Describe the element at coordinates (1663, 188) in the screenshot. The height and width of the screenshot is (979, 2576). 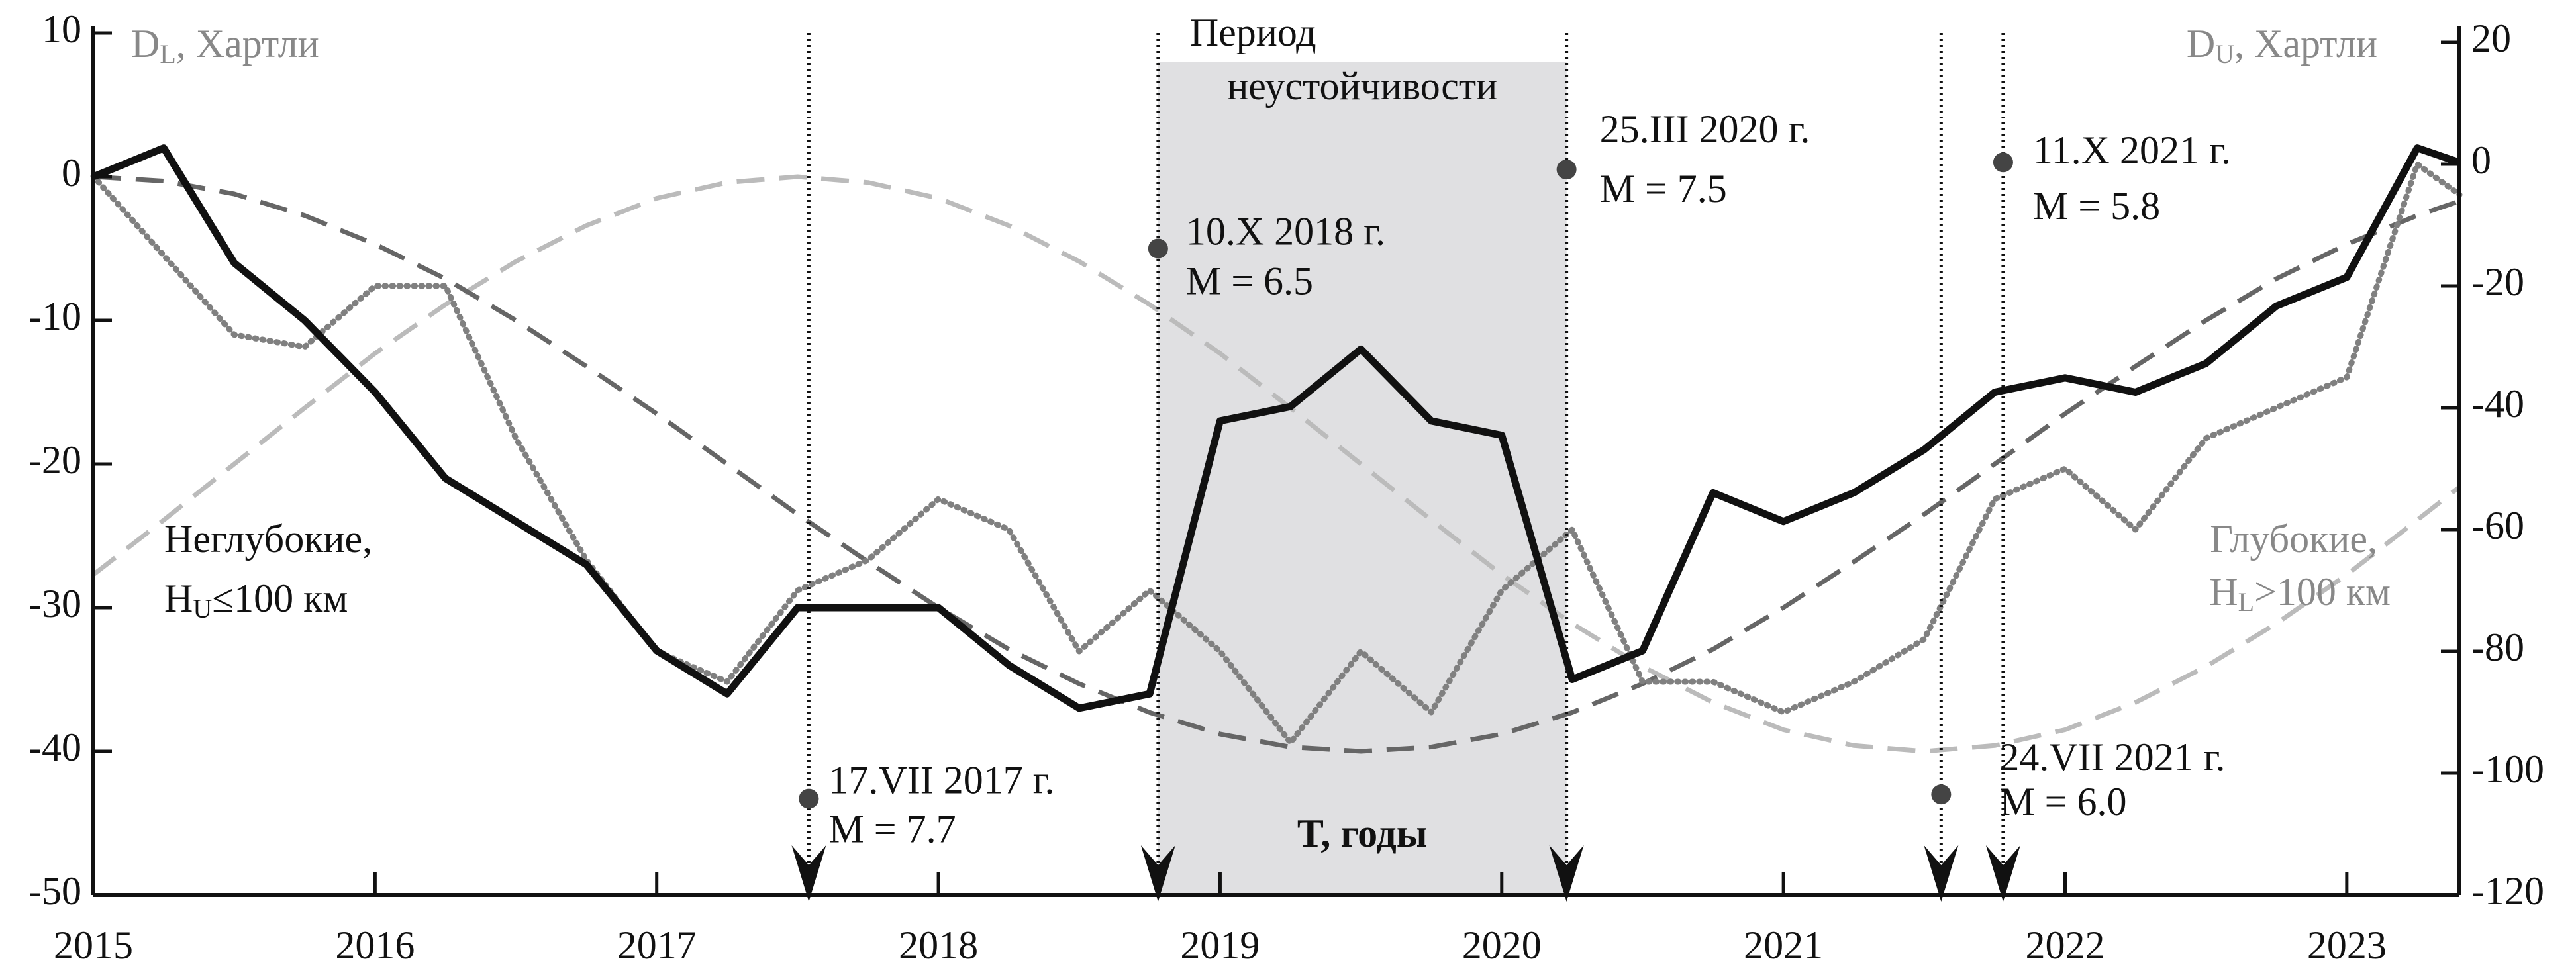
I see `event-magnitude: M = 7.5` at that location.